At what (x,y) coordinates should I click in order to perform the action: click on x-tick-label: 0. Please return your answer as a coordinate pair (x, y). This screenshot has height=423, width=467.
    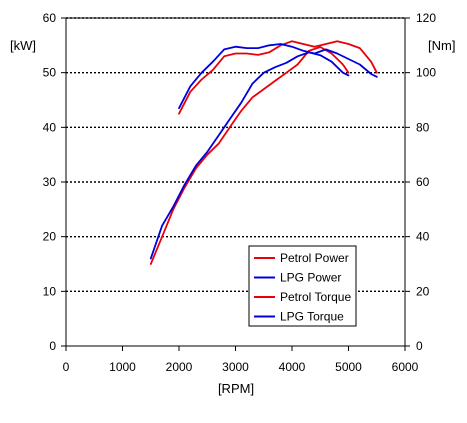
    Looking at the image, I should click on (66, 367).